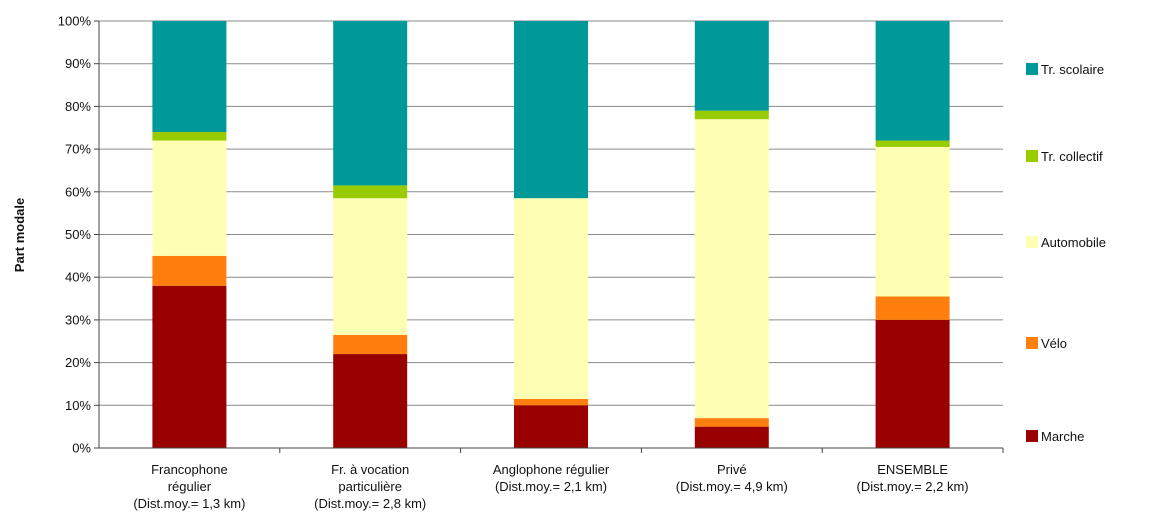 The height and width of the screenshot is (528, 1169). What do you see at coordinates (78, 234) in the screenshot?
I see `y-tick-label: 50%` at bounding box center [78, 234].